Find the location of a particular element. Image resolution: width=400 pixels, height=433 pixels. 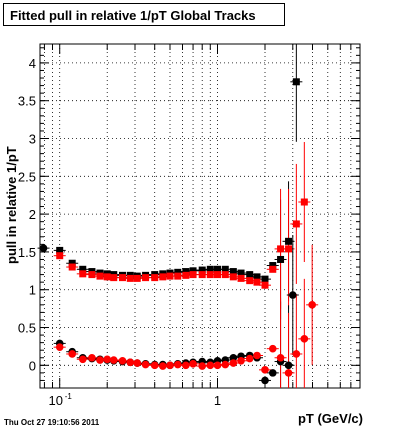

y-tick-label: 2 is located at coordinates (32, 214).